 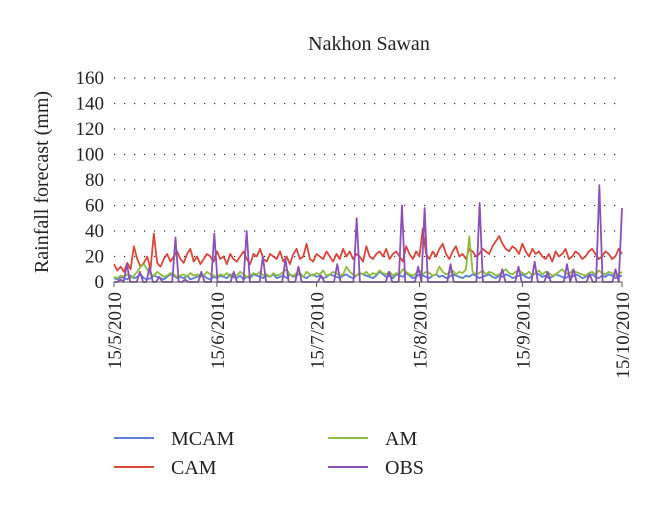 I want to click on y-tick-label: 20, so click(x=94, y=257).